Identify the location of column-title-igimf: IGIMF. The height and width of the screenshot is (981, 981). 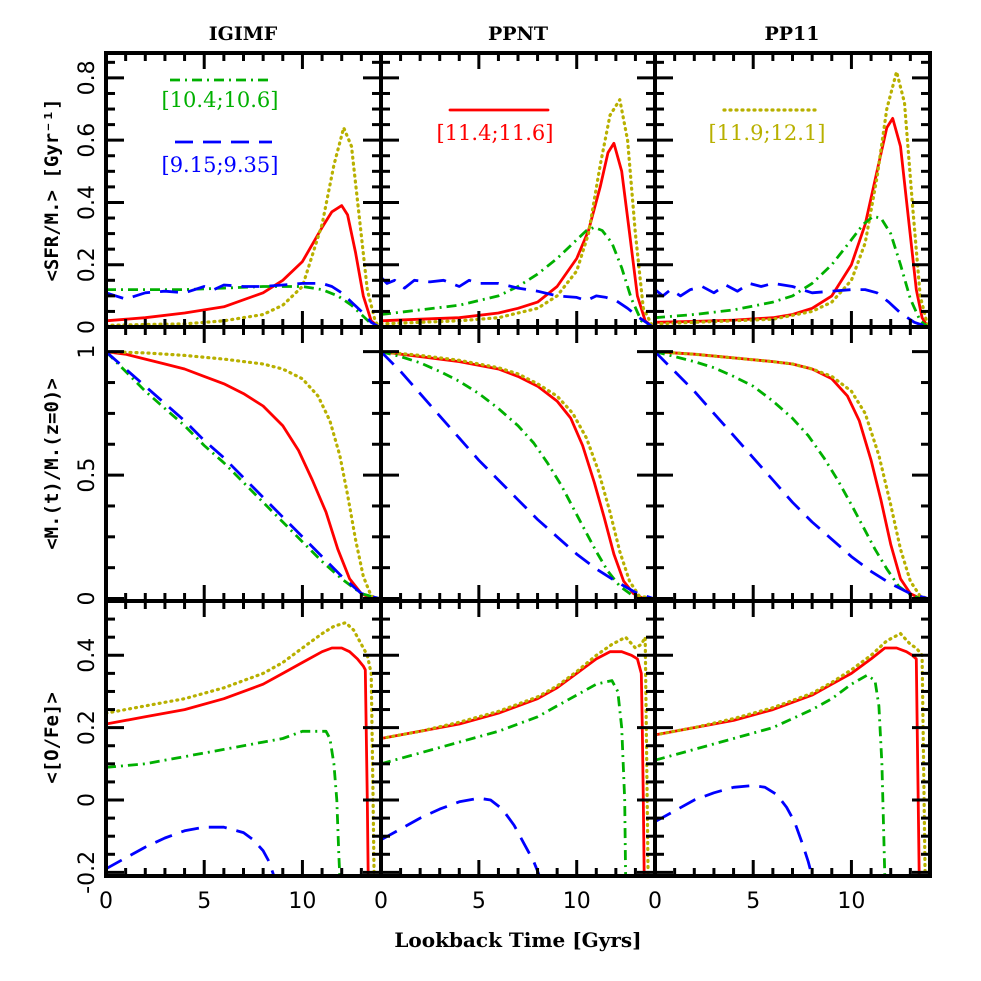
(243, 34).